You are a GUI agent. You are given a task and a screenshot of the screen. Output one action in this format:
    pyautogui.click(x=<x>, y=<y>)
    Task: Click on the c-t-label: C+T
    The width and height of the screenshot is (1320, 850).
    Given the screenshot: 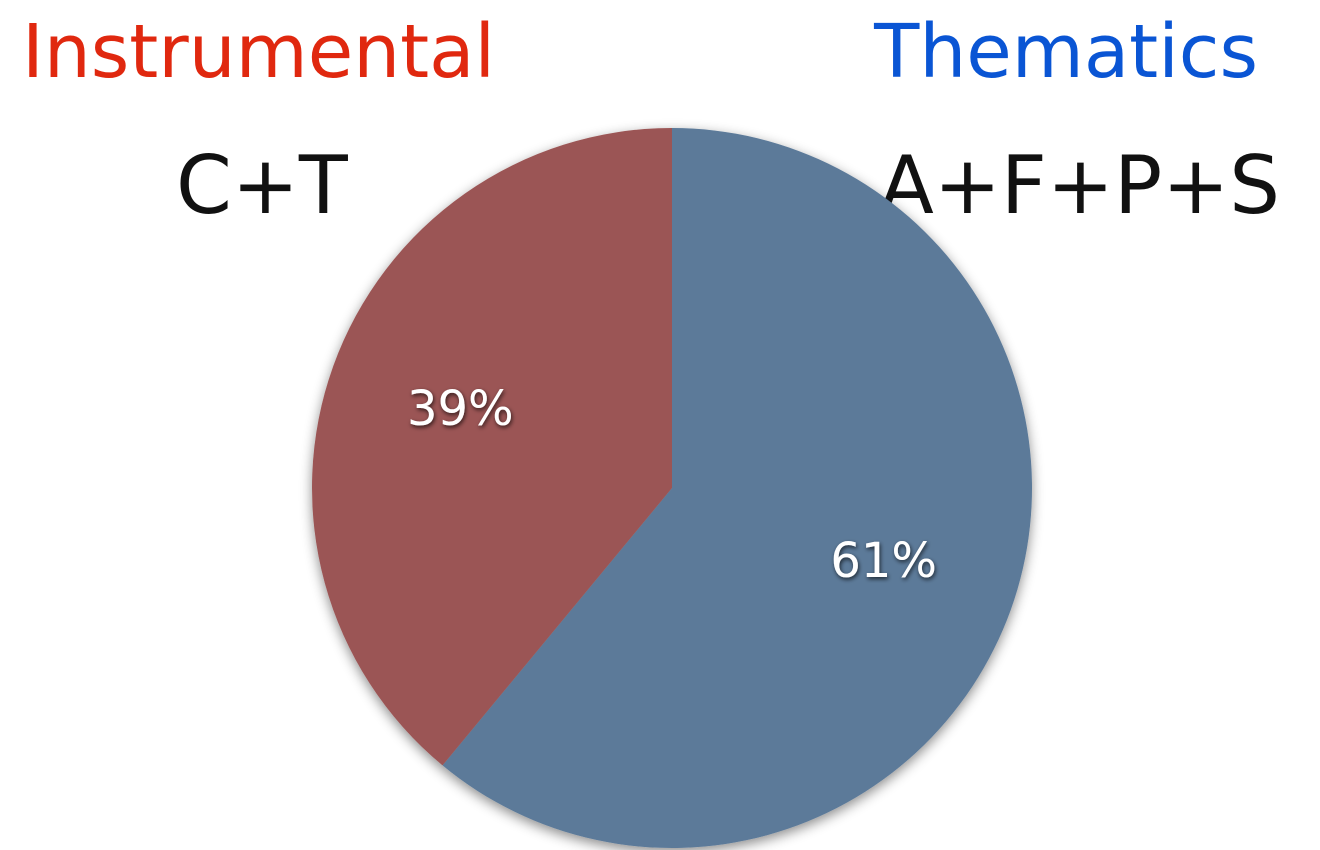 What is the action you would take?
    pyautogui.click(x=262, y=185)
    